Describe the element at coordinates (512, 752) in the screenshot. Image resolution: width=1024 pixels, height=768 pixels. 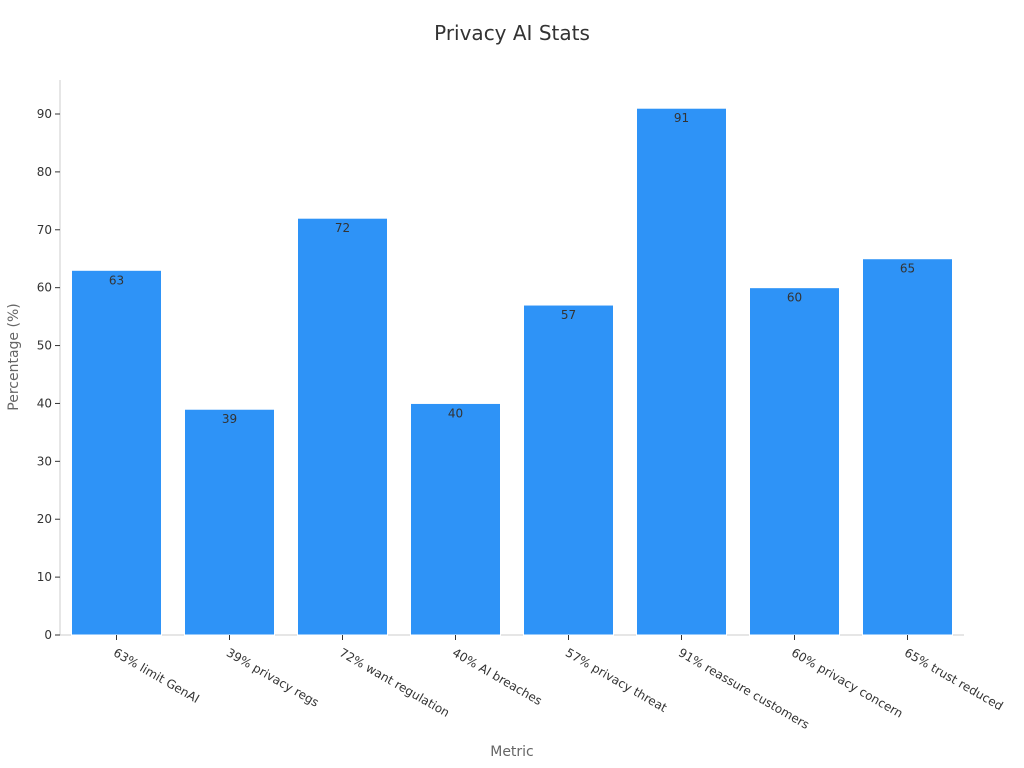
I see `x-axis-title: Metric` at that location.